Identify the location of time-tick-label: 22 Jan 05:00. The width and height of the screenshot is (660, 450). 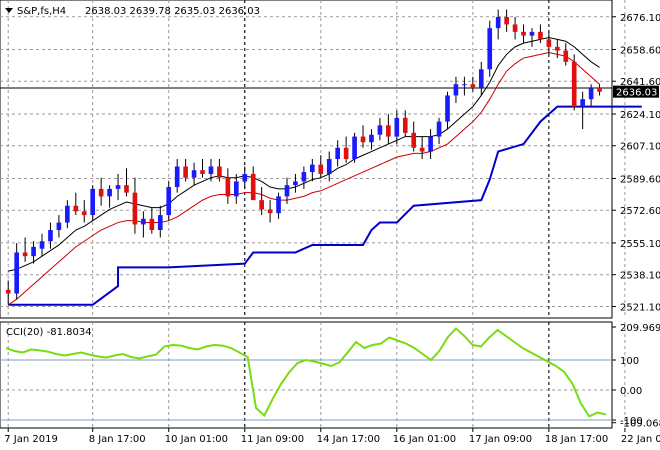
(640, 439).